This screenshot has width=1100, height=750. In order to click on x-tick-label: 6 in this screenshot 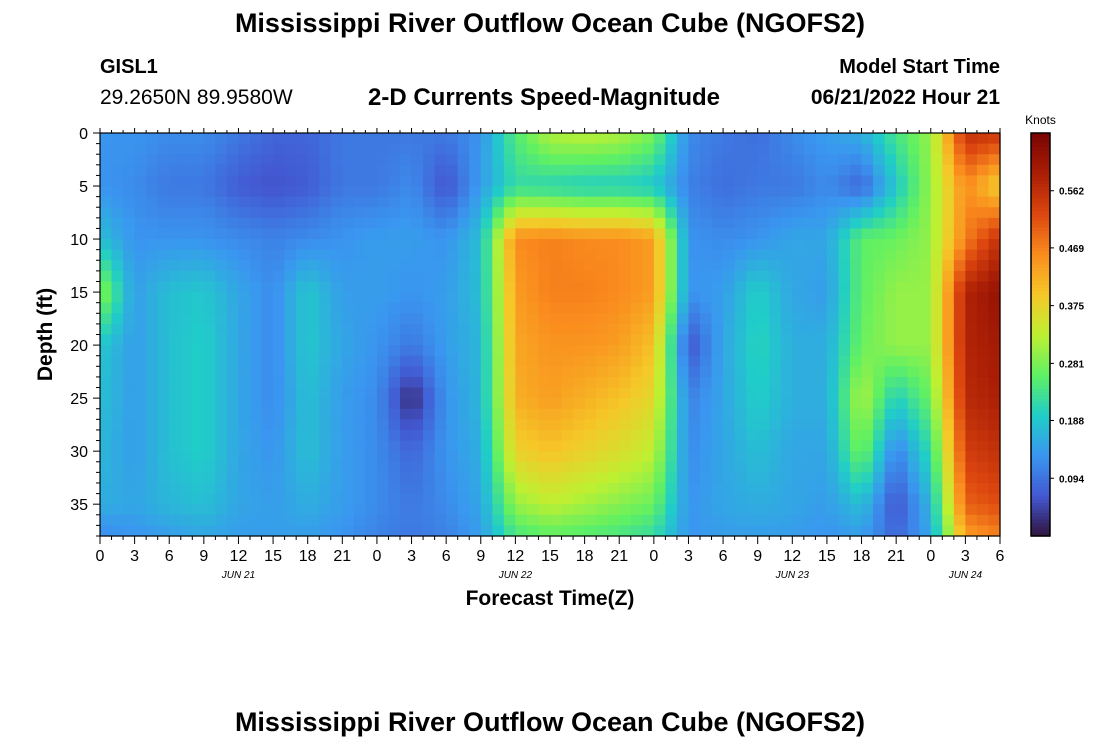, I will do `click(446, 556)`.